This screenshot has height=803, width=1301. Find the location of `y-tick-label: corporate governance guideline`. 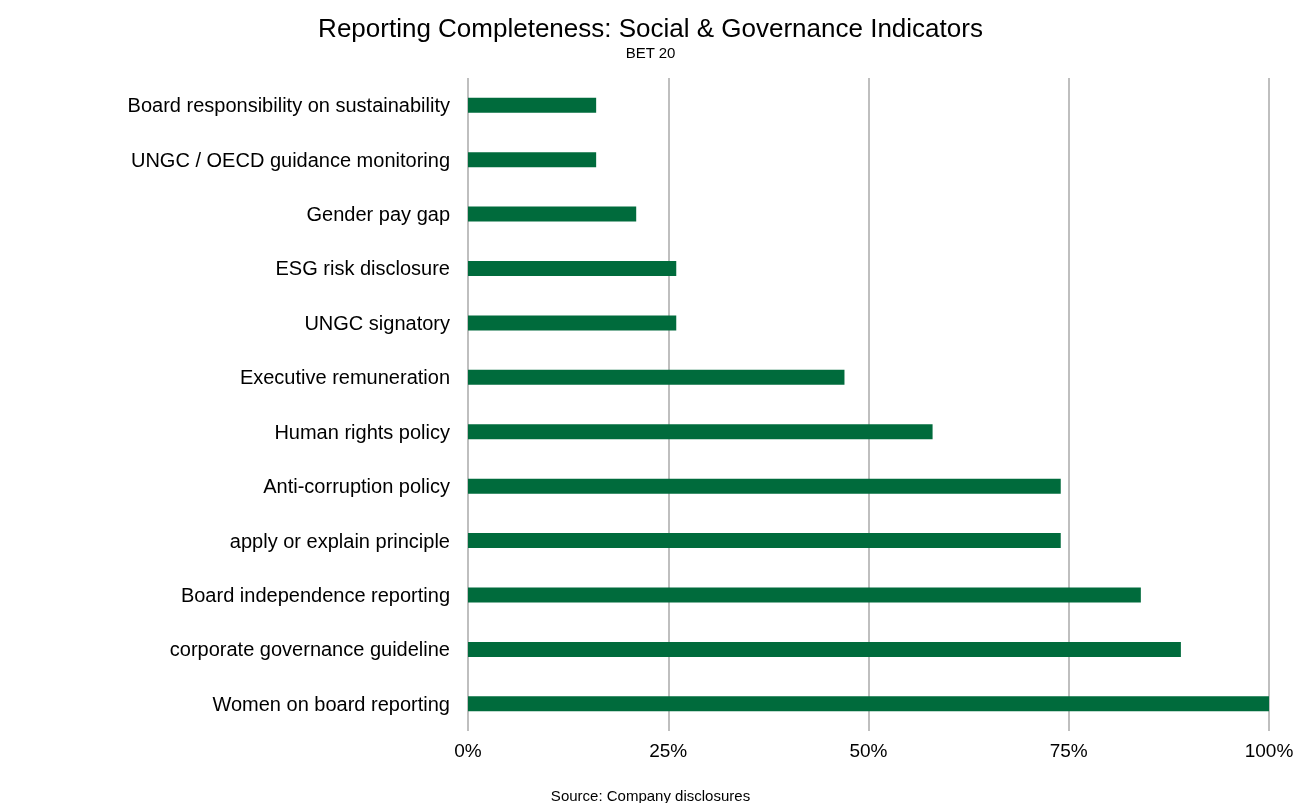

y-tick-label: corporate governance guideline is located at coordinates (309, 649).